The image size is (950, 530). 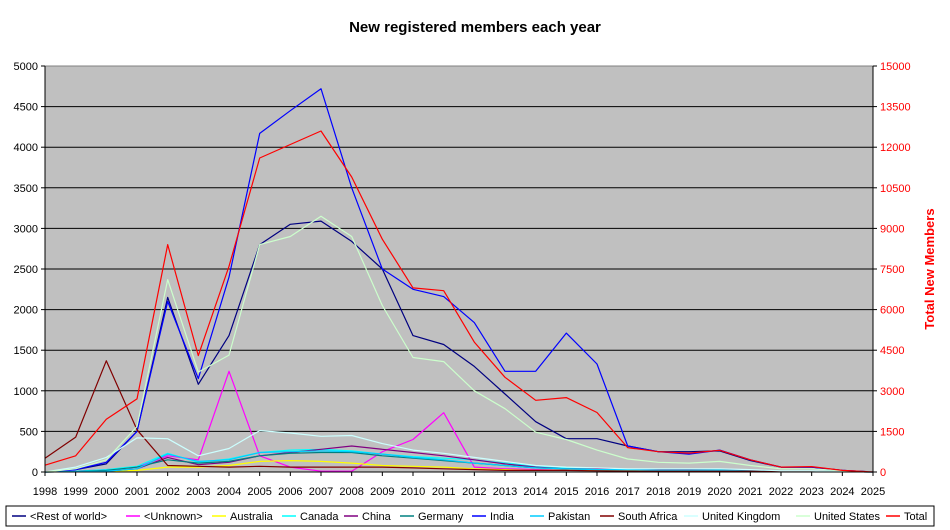 What do you see at coordinates (26, 392) in the screenshot?
I see `y-tick-label-left: 1000` at bounding box center [26, 392].